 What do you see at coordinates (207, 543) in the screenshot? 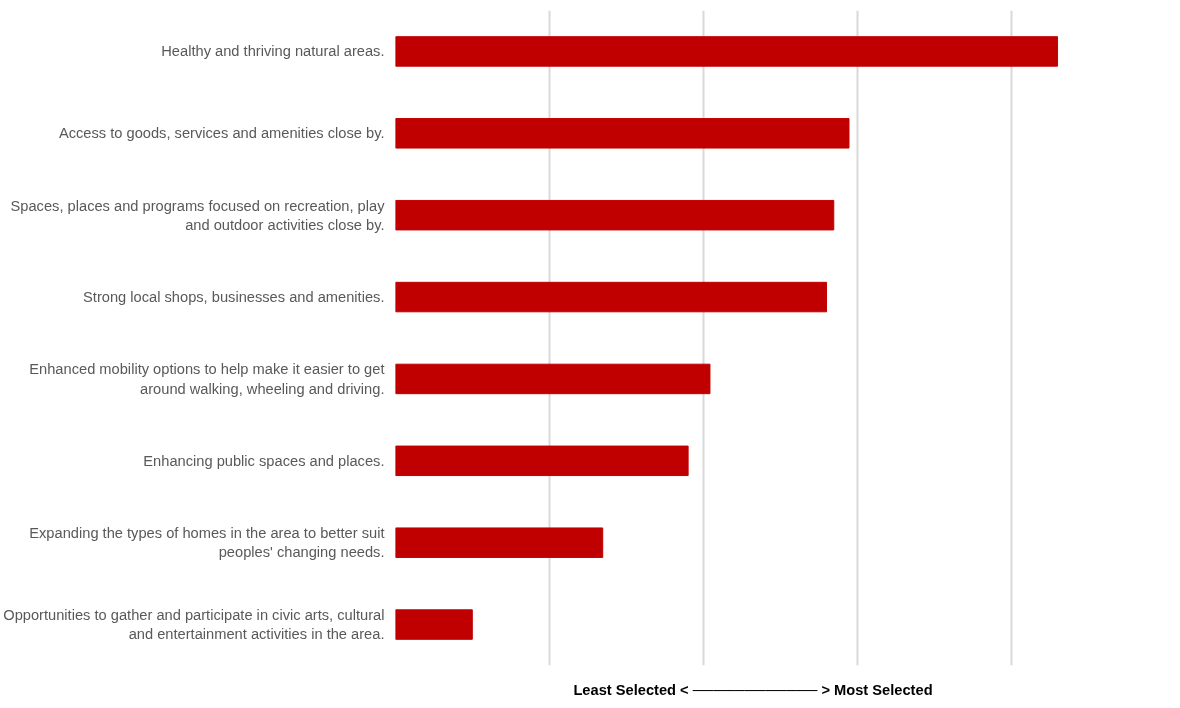
I see `y-tick-label: Expanding the types of homes in the area to better suit peoples' changing needs.` at bounding box center [207, 543].